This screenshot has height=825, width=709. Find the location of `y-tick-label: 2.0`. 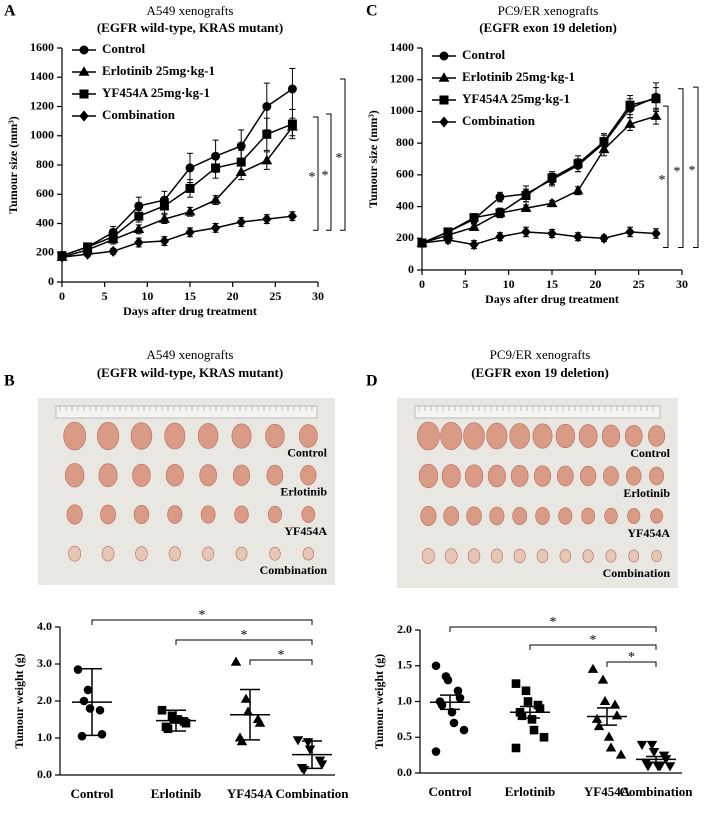

y-tick-label: 2.0 is located at coordinates (404, 629).